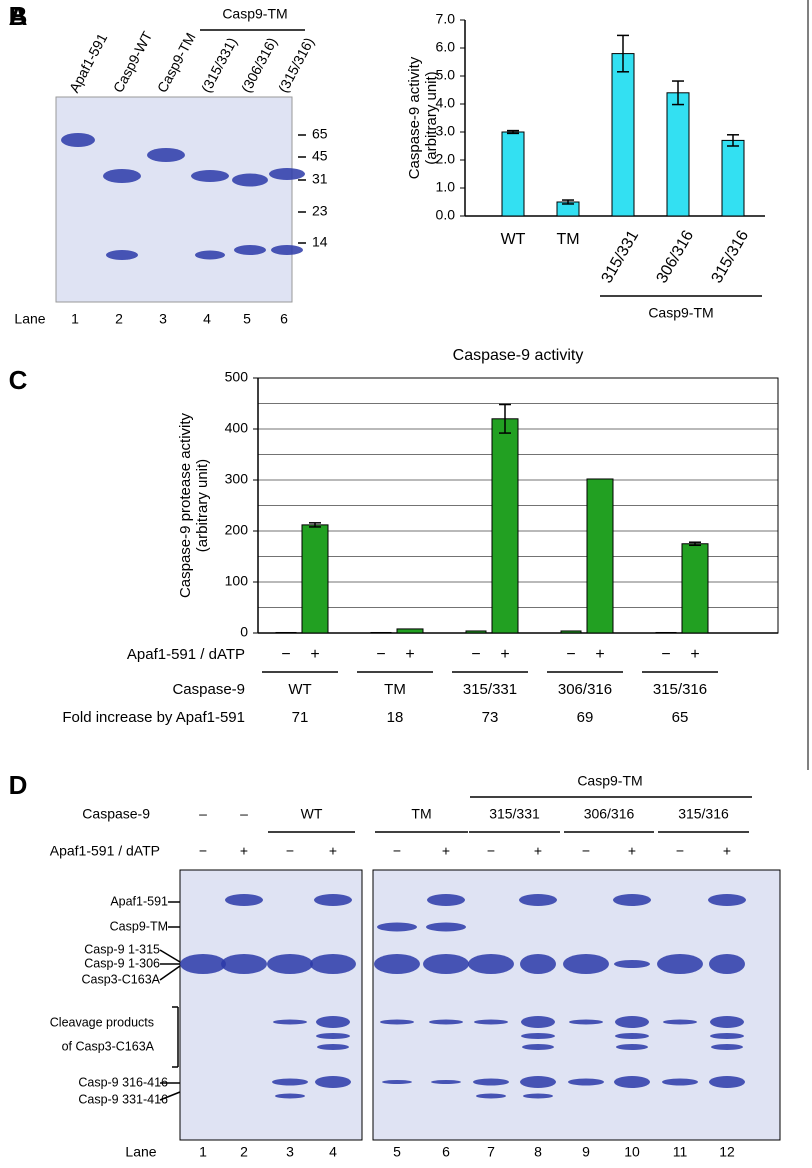 This screenshot has width=812, height=1168. I want to click on lane-number: 5, so click(397, 1152).